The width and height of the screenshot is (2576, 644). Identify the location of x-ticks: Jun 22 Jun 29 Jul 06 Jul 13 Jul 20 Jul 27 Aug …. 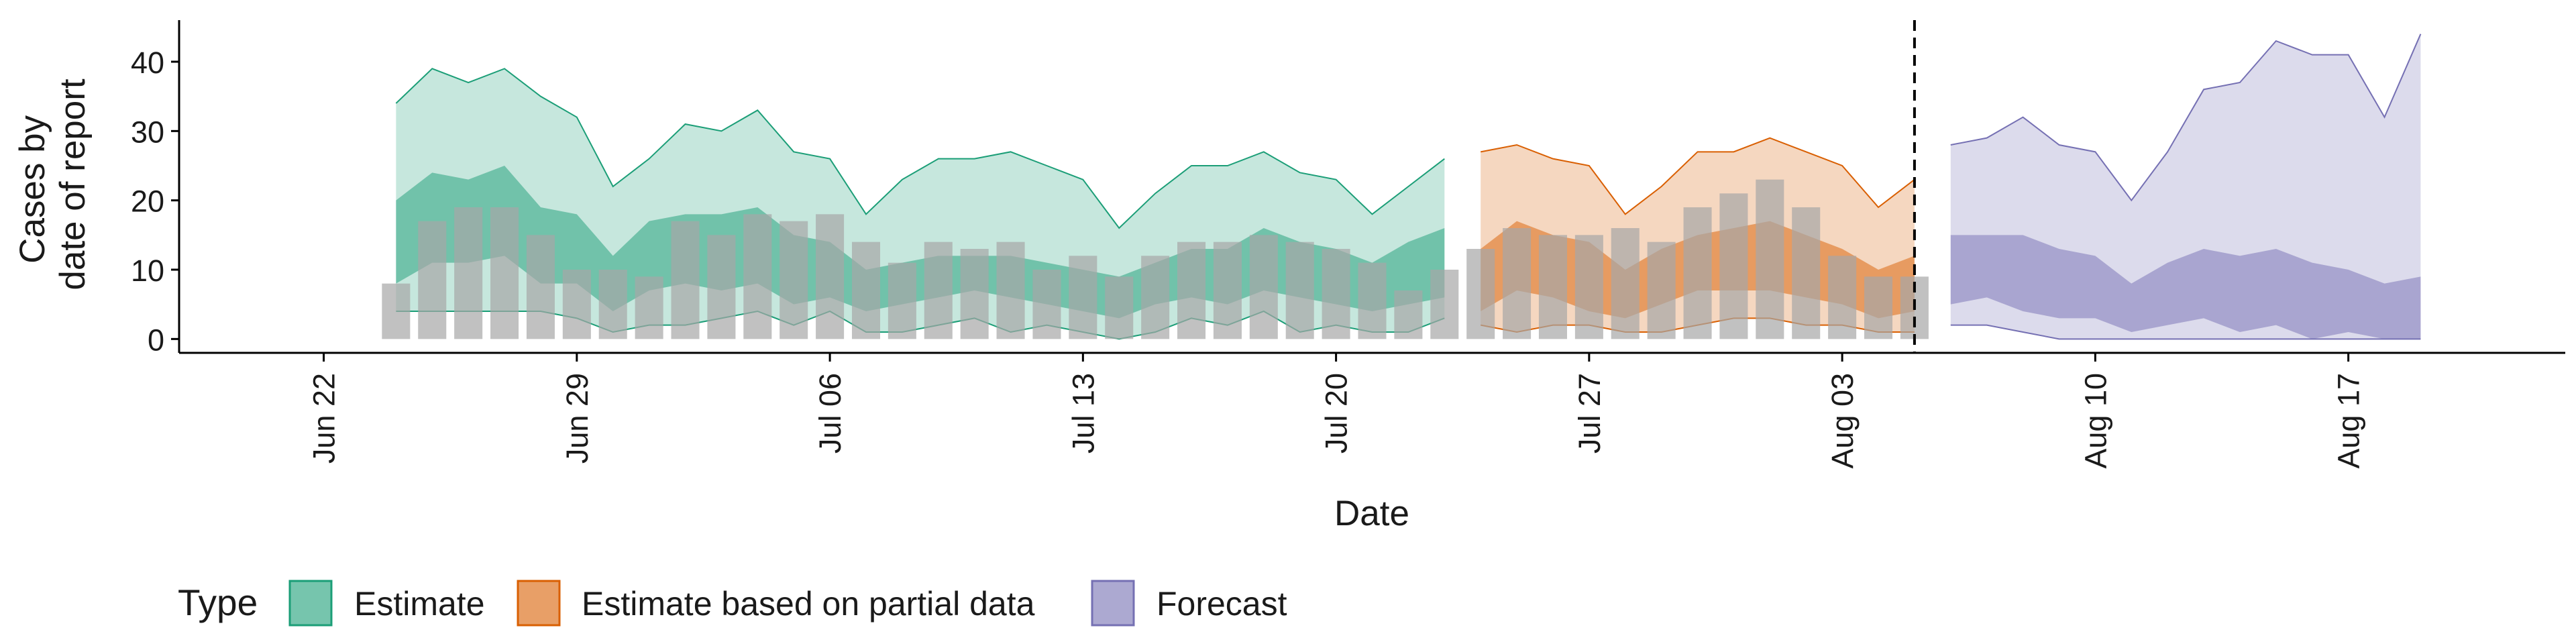
(1336, 411).